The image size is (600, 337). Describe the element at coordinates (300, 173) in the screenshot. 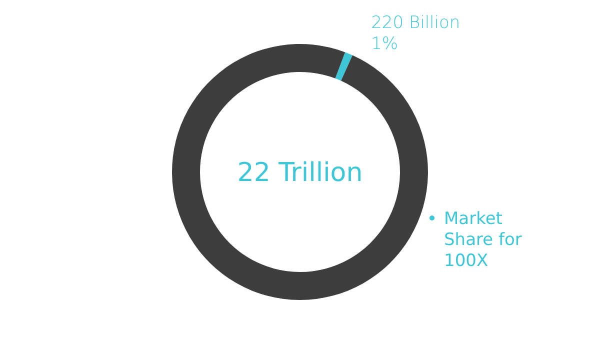

I see `text: 22 Trillion` at that location.